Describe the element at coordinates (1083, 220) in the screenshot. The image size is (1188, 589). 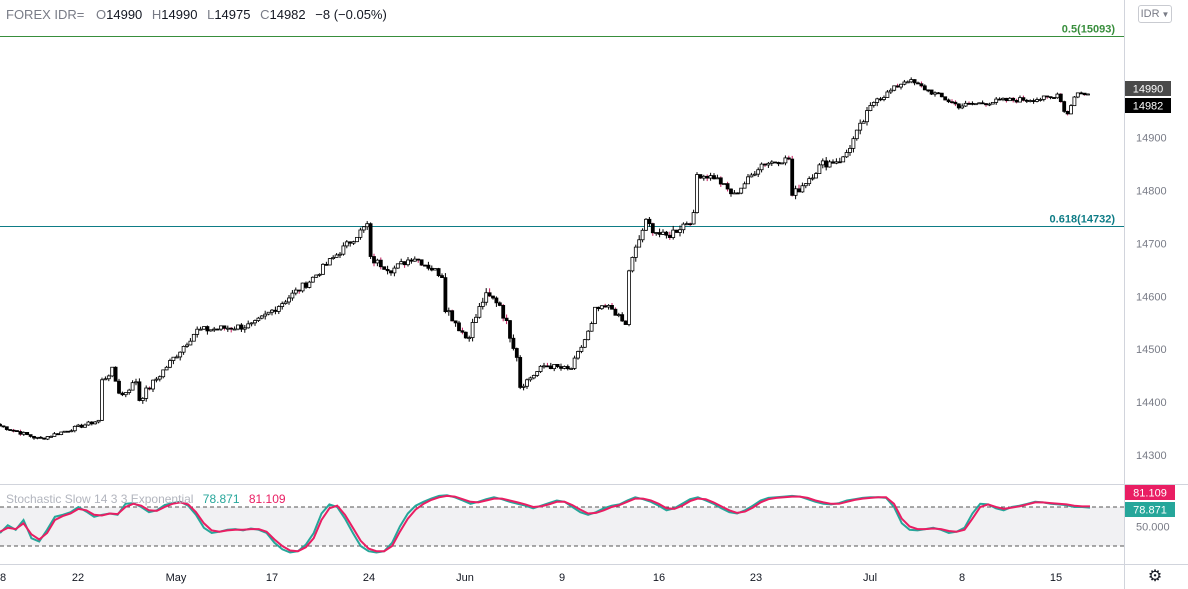
I see `fib-level-label-1: 0.618(14732)` at that location.